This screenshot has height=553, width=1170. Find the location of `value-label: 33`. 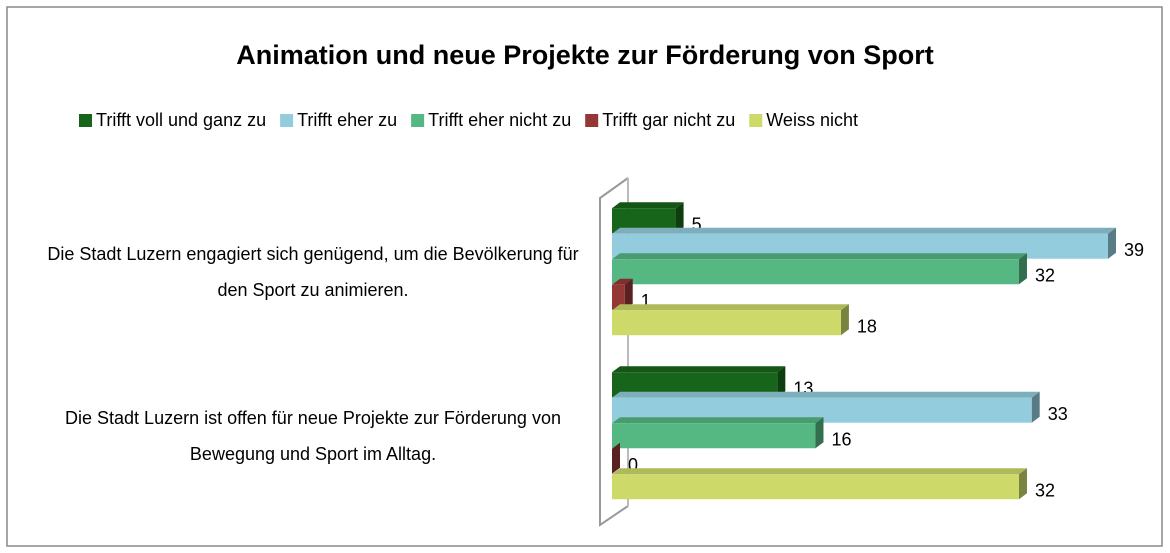

value-label: 33 is located at coordinates (1058, 414).